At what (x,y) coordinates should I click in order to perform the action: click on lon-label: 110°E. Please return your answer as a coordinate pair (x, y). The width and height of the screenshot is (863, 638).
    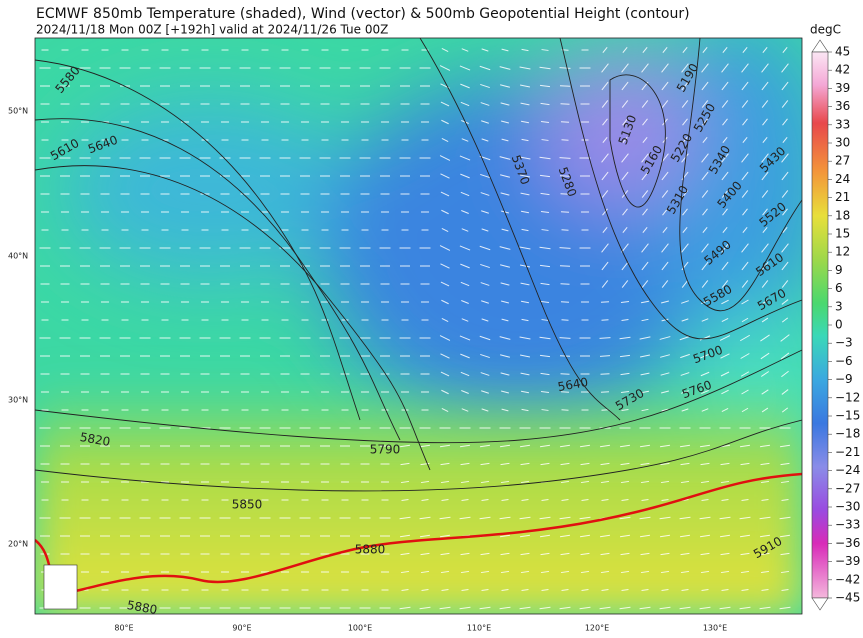
    Looking at the image, I should click on (479, 628).